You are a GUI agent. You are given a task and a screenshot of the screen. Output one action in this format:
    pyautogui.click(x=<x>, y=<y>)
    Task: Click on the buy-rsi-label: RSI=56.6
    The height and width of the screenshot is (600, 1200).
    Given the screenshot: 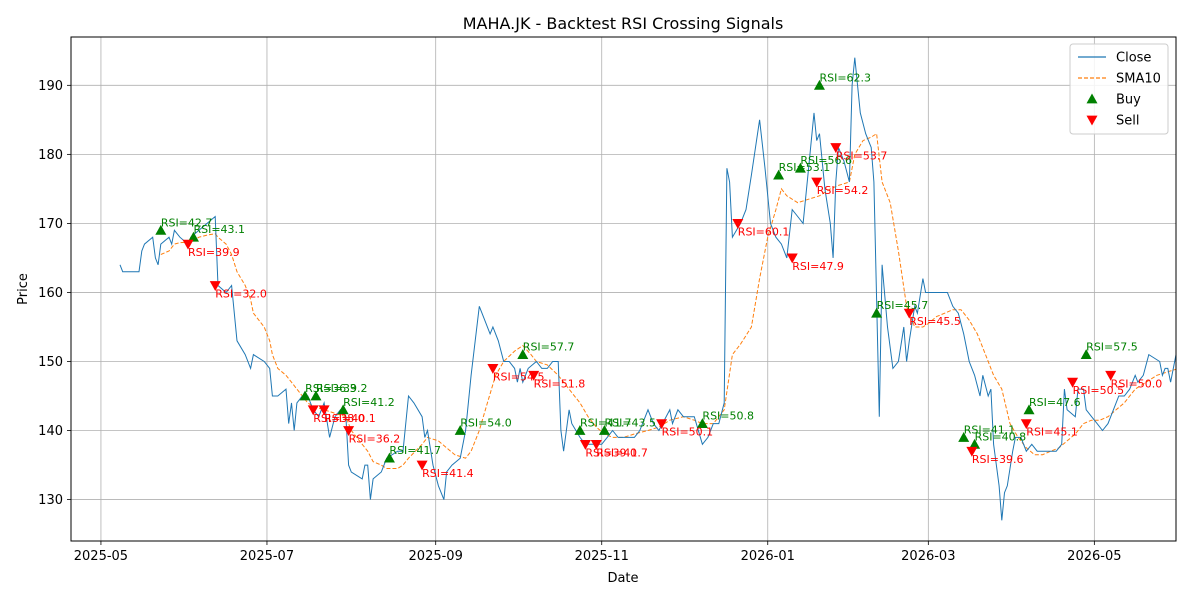 What is the action you would take?
    pyautogui.click(x=826, y=160)
    